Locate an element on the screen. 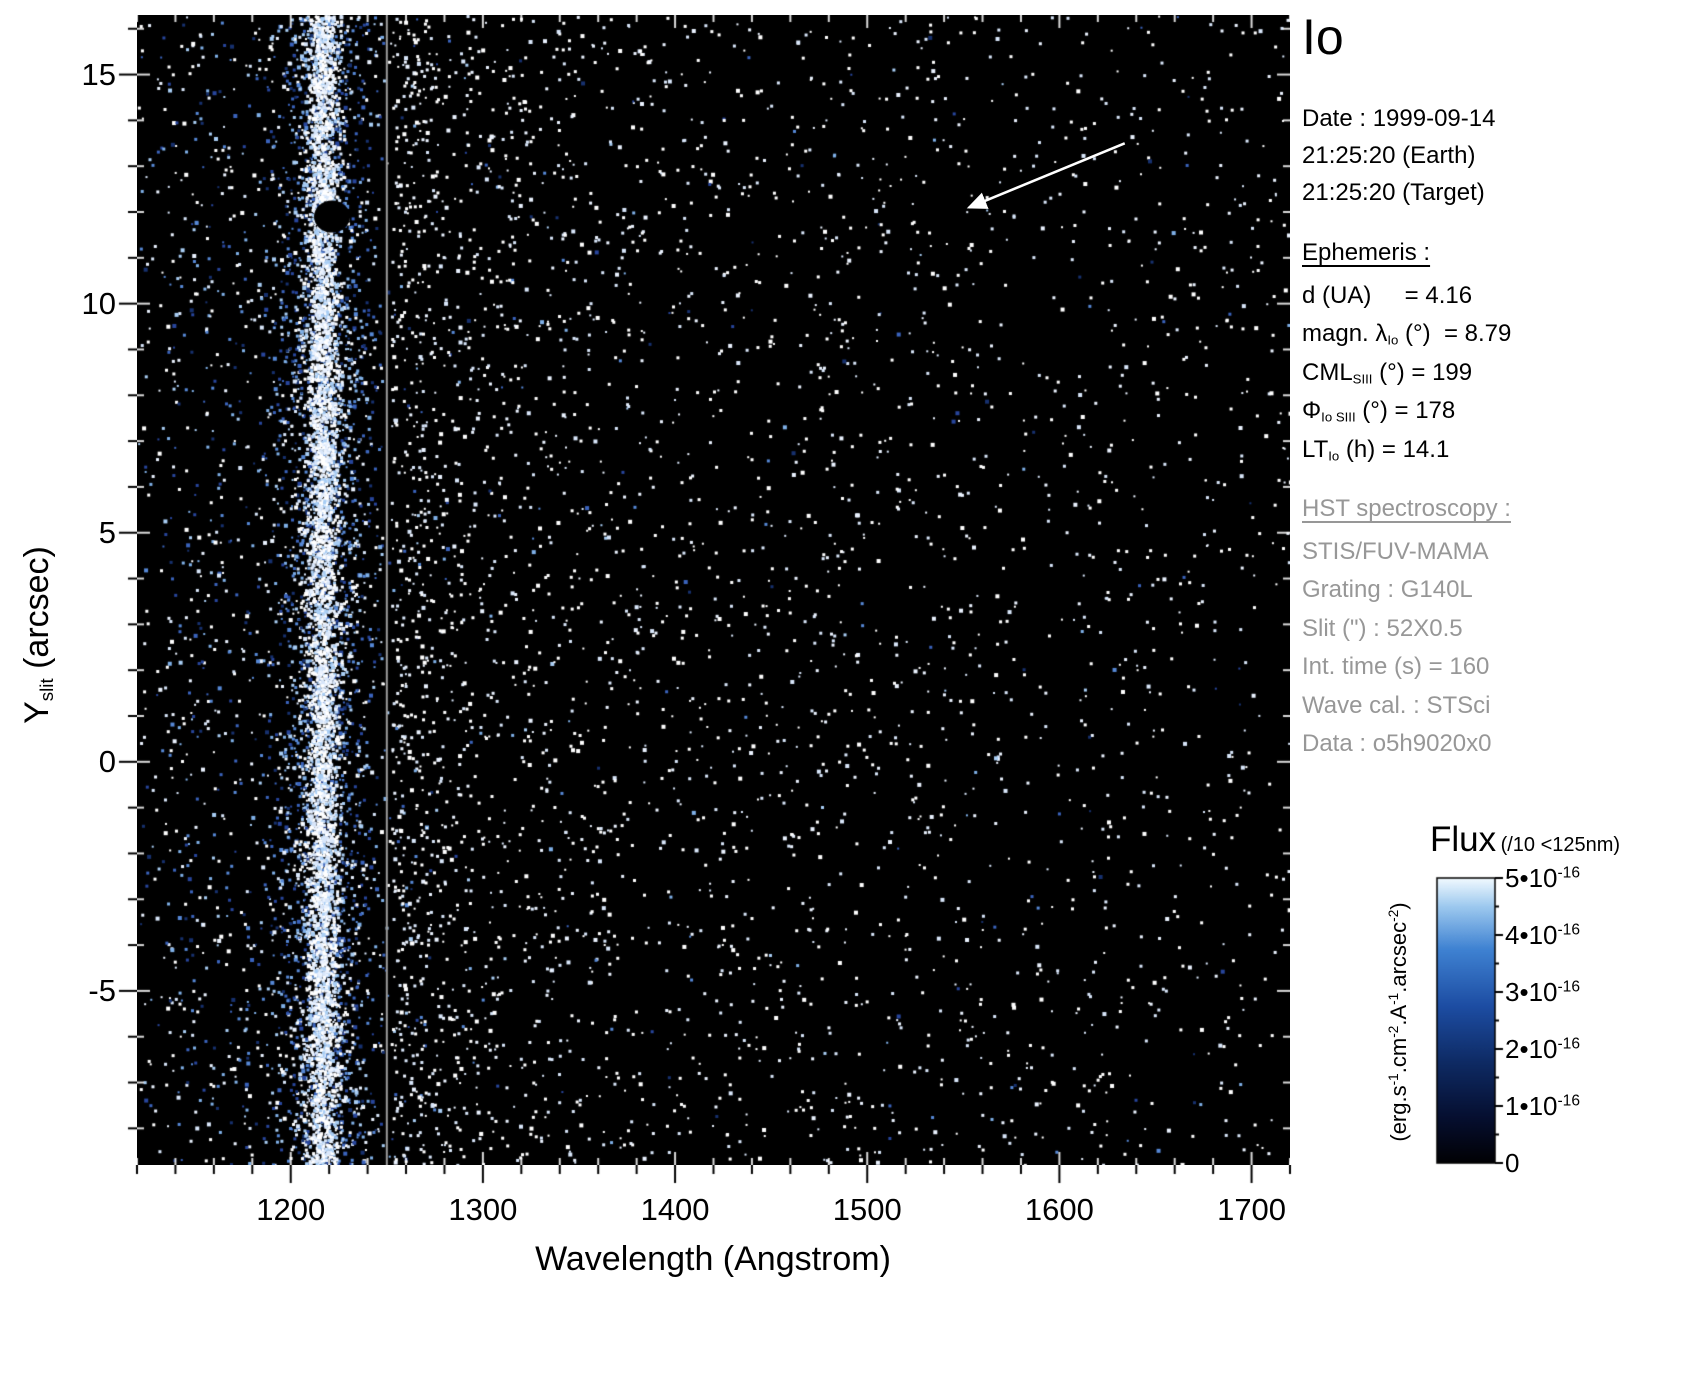  x-tick-label: 1700 is located at coordinates (1252, 1209).